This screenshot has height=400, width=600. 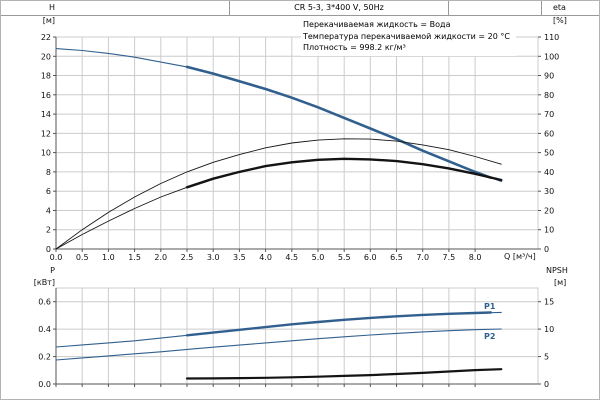 What do you see at coordinates (490, 306) in the screenshot?
I see `p1-curve-label: P1` at bounding box center [490, 306].